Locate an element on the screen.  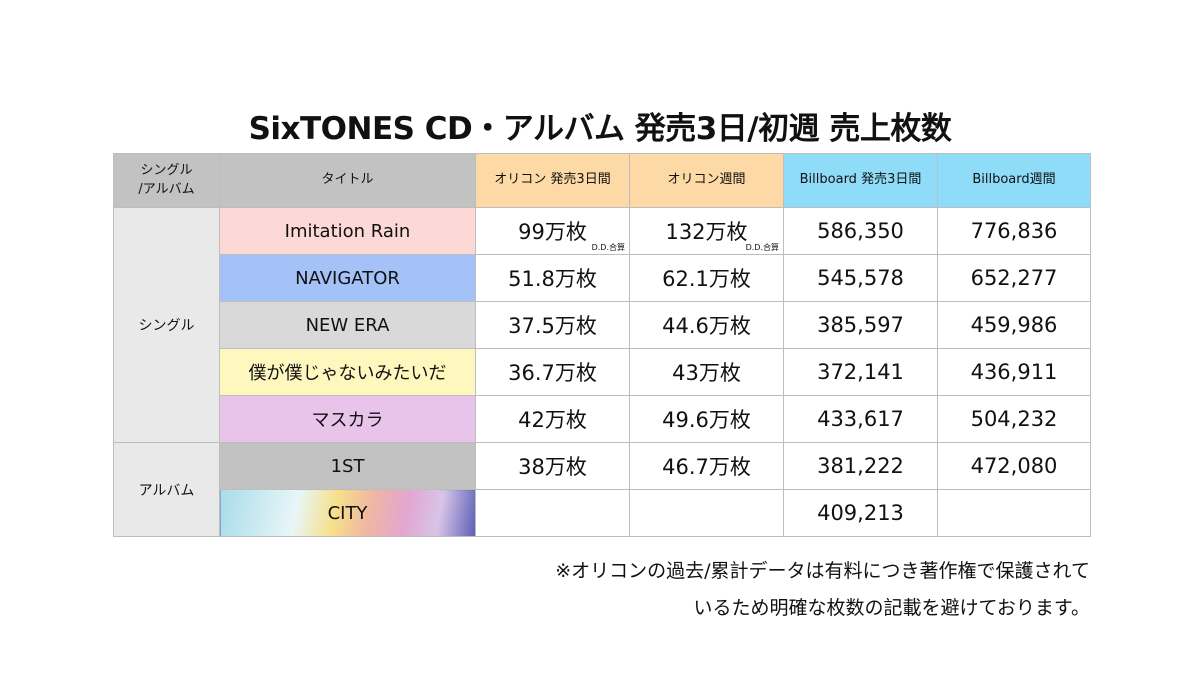
bb3-cell: 409,213 is located at coordinates (860, 513).